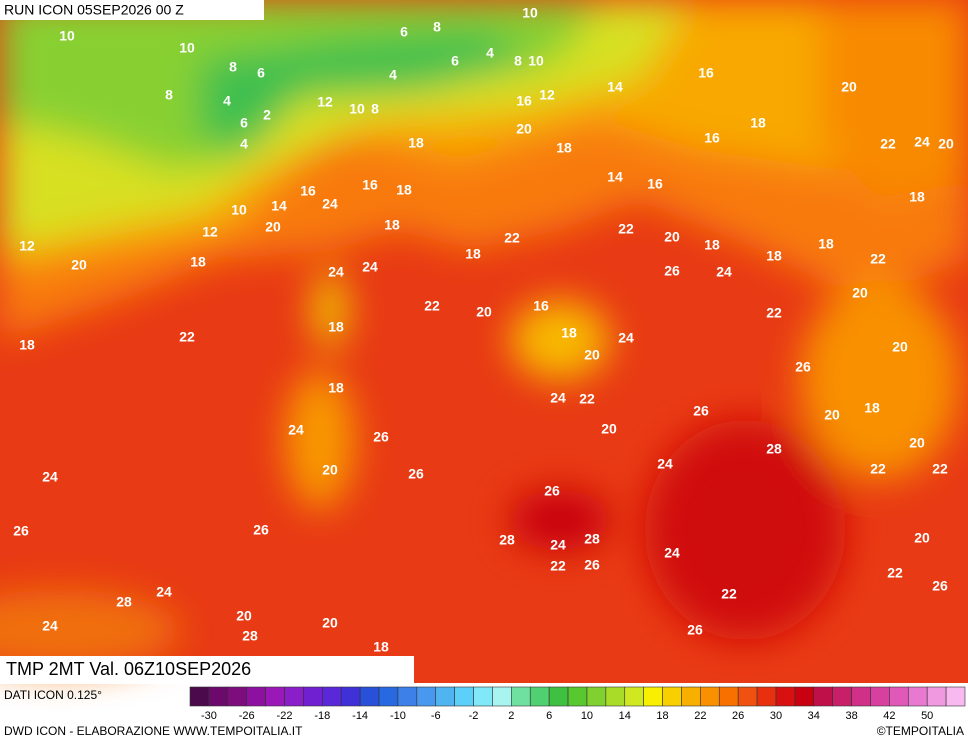 Image resolution: width=968 pixels, height=745 pixels. Describe the element at coordinates (474, 716) in the screenshot. I see `colorbar-label: -2` at that location.